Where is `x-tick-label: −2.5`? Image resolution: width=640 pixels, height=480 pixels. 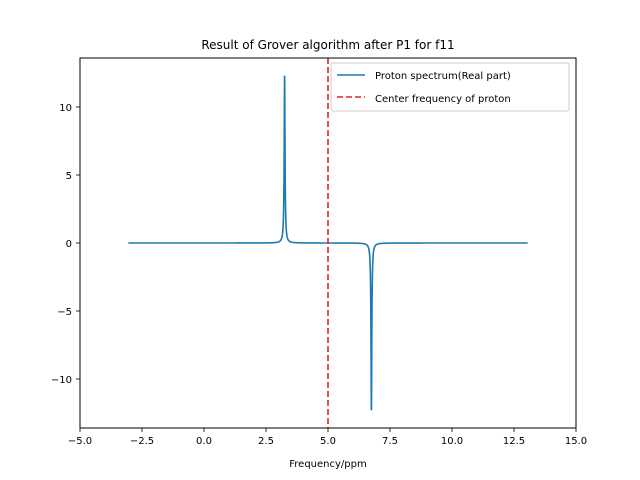 x-tick-label: −2.5 is located at coordinates (142, 441).